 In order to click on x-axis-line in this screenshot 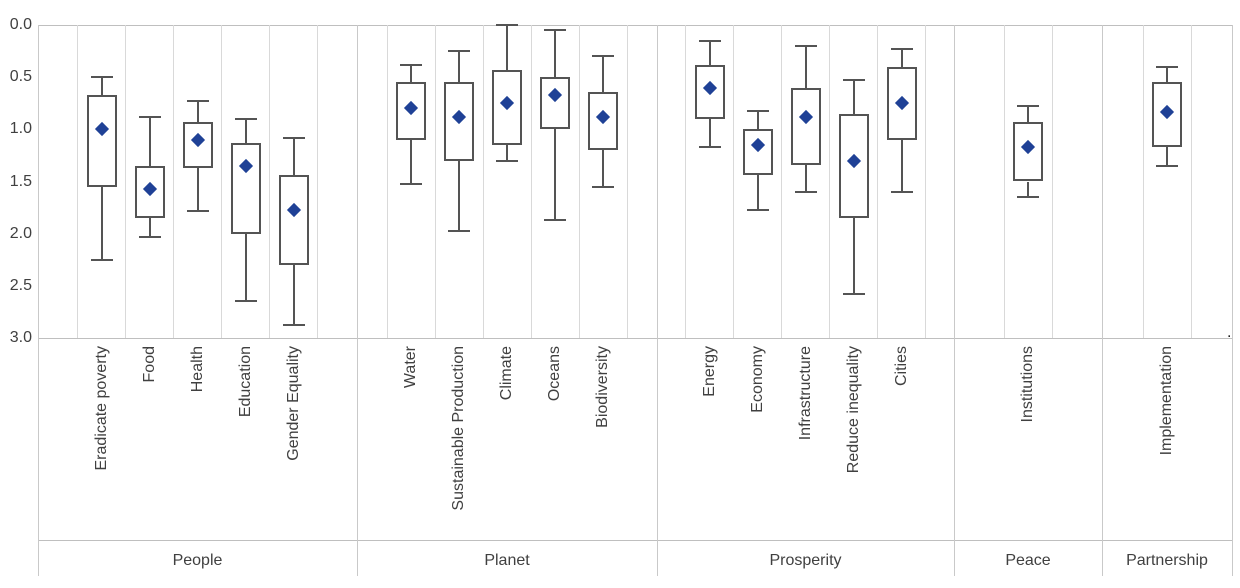, I will do `click(635, 338)`.